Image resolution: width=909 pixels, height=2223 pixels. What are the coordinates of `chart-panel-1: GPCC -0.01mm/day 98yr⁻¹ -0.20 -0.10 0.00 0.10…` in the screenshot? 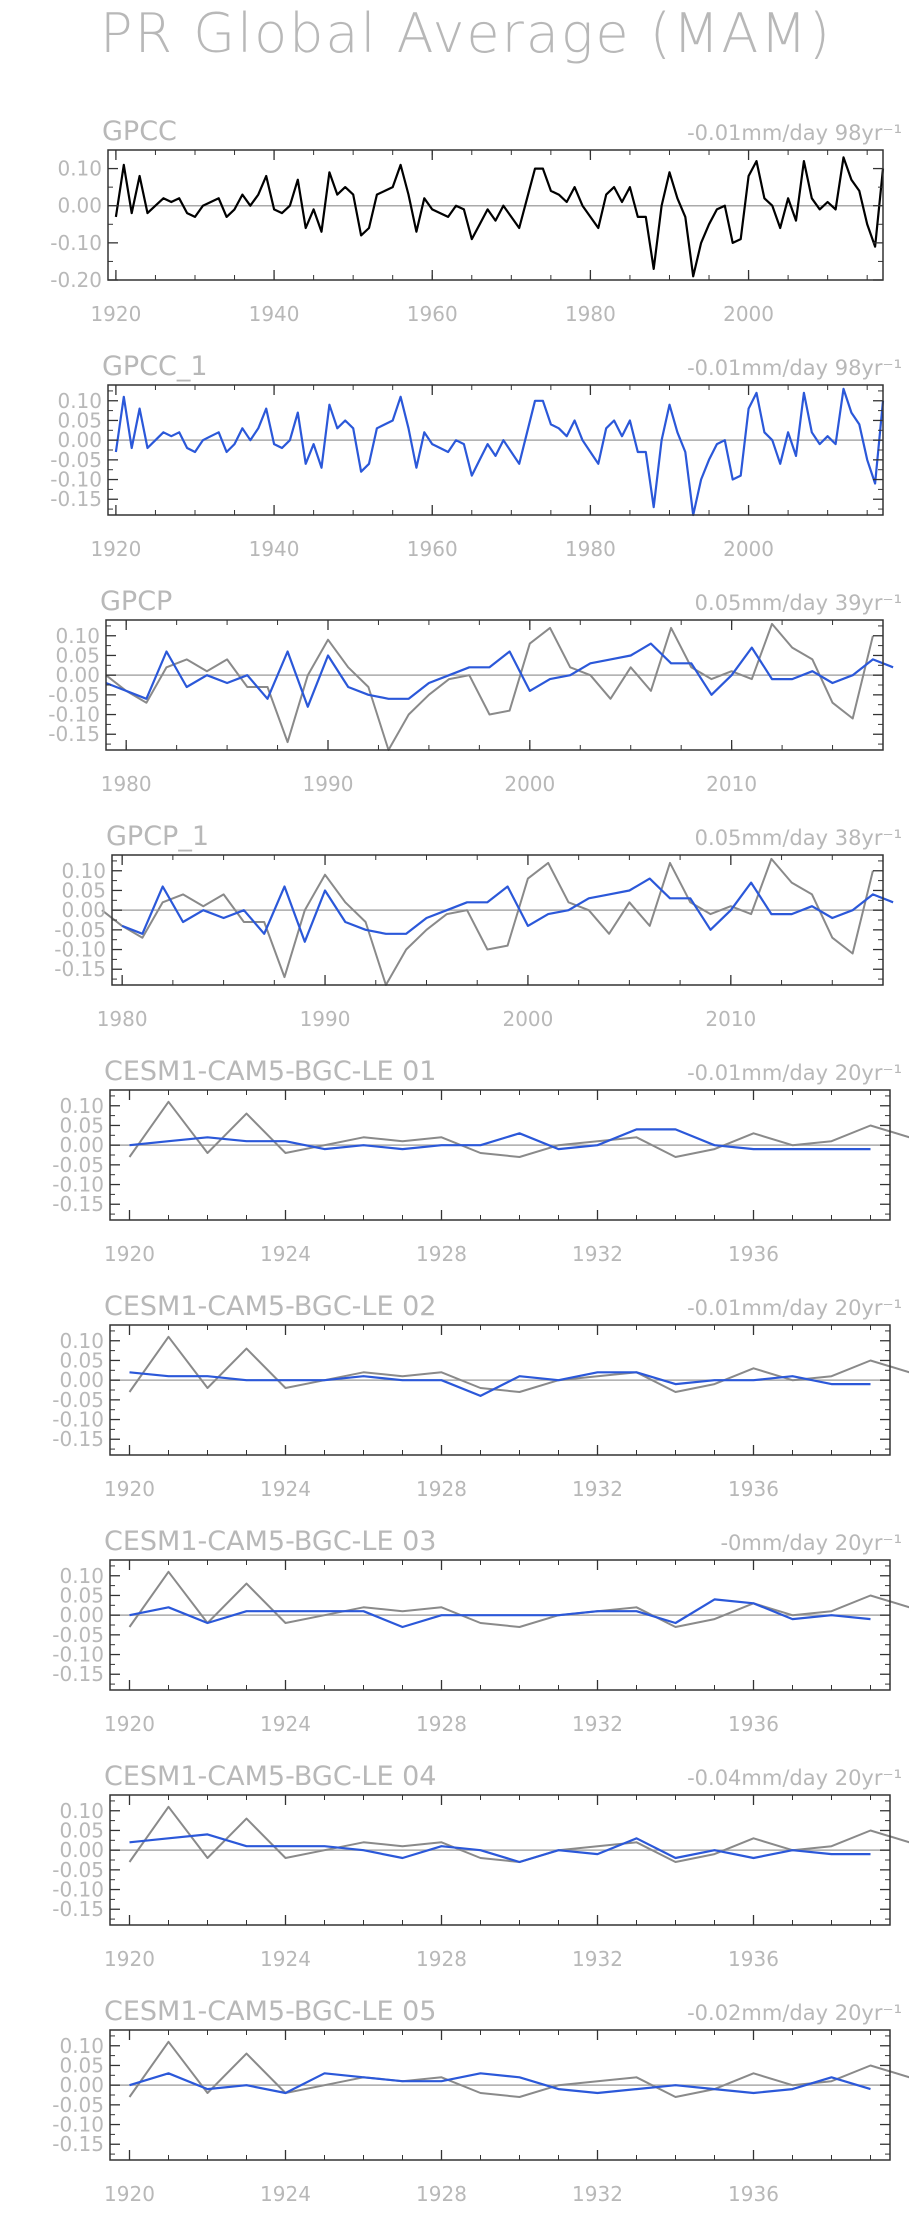 It's located at (476, 221).